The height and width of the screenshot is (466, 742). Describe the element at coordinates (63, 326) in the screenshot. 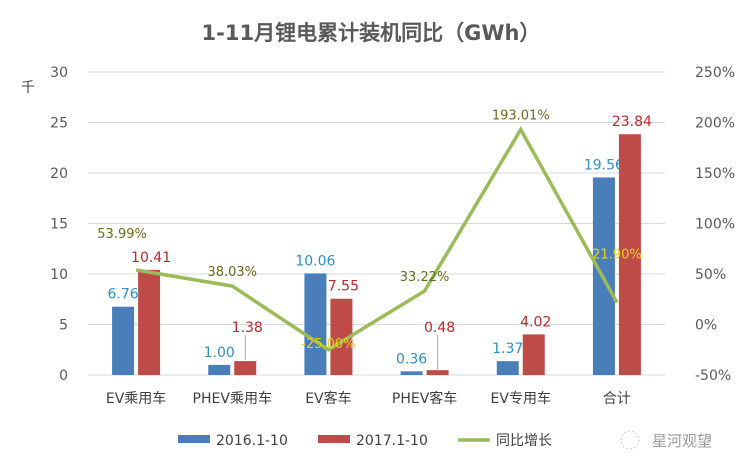

I see `y-tick-label: 5` at that location.